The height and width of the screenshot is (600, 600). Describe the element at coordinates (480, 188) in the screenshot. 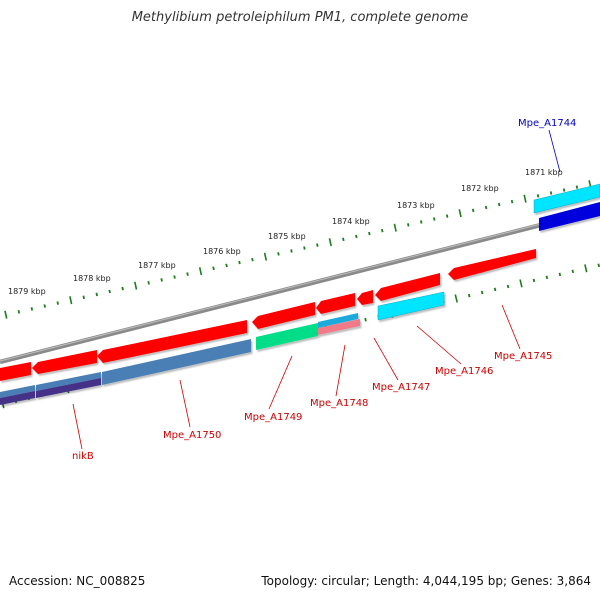

I see `scale-label: 1872 kbp` at that location.